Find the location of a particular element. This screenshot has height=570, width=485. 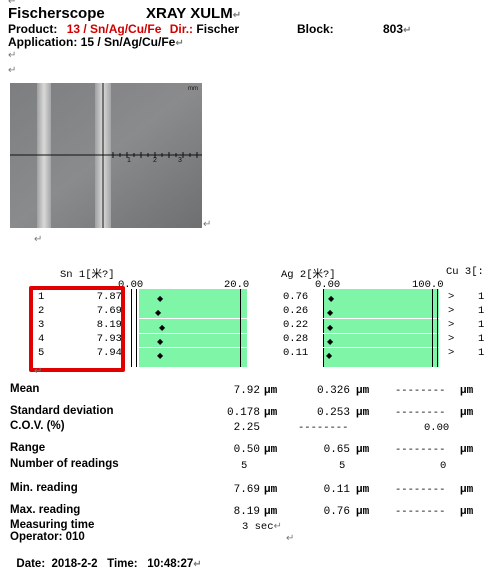

sn-reading: 7.93 is located at coordinates (109, 339).